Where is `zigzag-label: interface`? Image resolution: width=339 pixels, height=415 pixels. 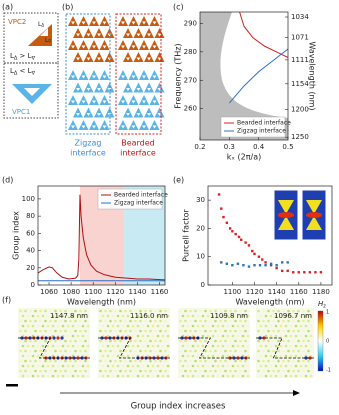 zigzag-label: interface is located at coordinates (88, 153).